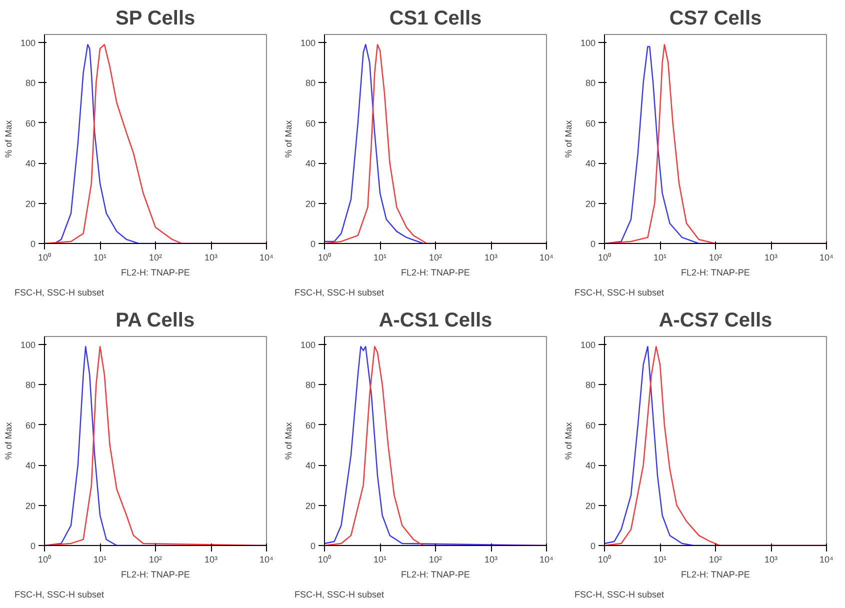 This screenshot has width=845, height=608. I want to click on chart-title: PA Cells, so click(155, 321).